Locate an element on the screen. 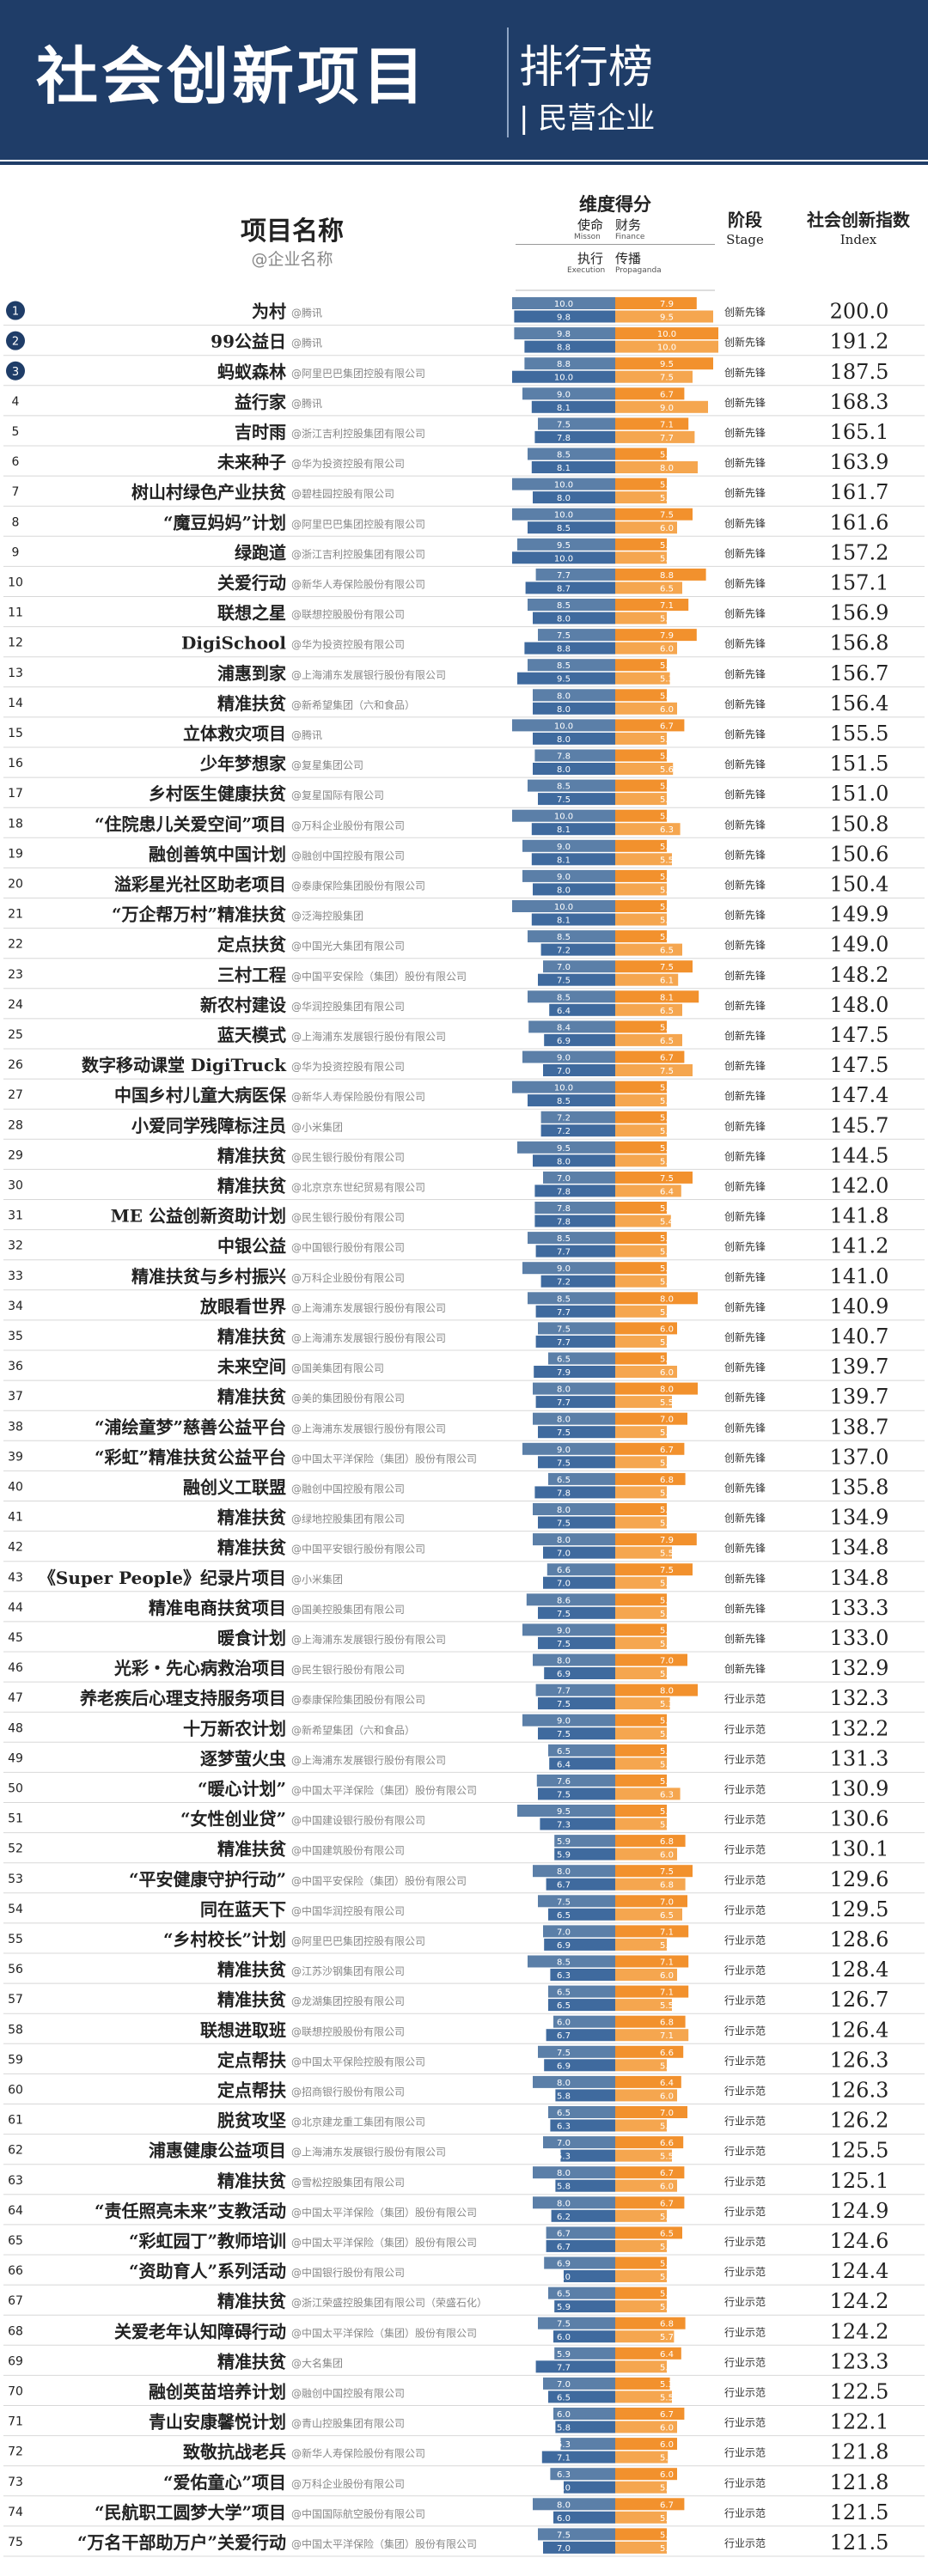 Image resolution: width=928 pixels, height=2576 pixels. index-value: 126.2 is located at coordinates (859, 2121).